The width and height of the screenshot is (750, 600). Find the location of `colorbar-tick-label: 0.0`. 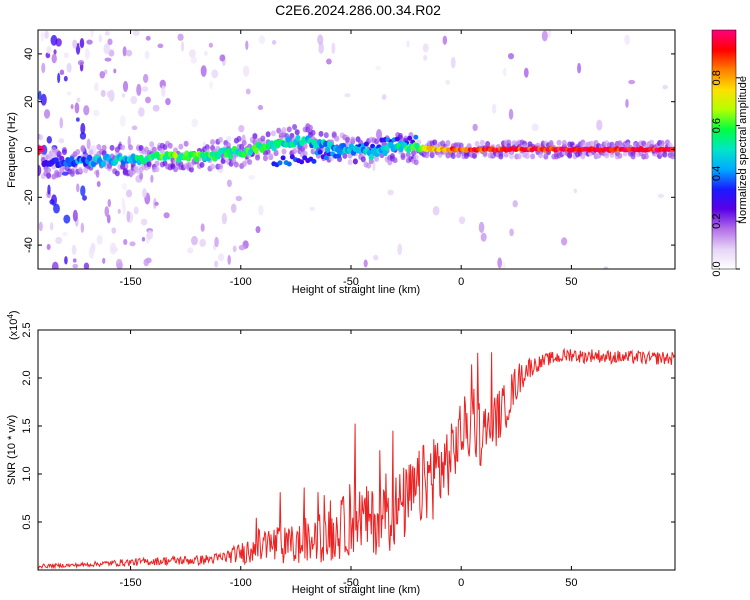

colorbar-tick-label: 0.0 is located at coordinates (717, 268).